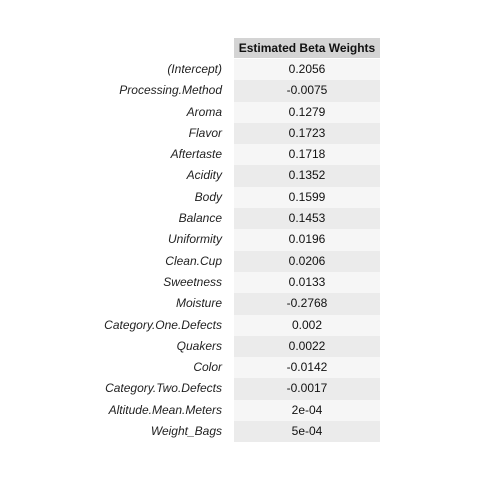 The height and width of the screenshot is (480, 480). I want to click on row-label: Aftertaste, so click(196, 154).